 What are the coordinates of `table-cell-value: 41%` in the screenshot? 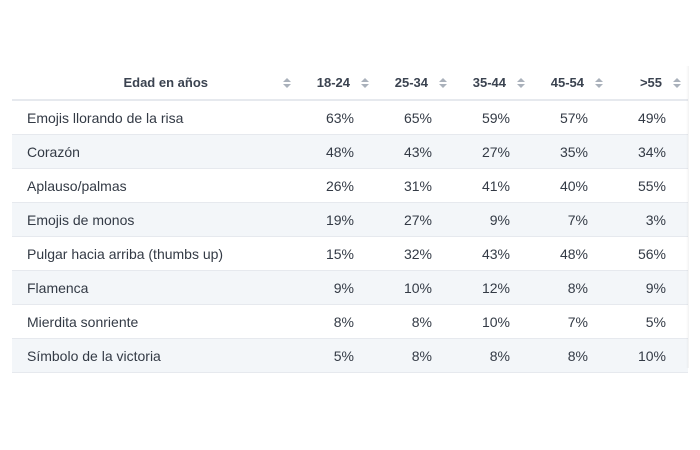 It's located at (493, 185).